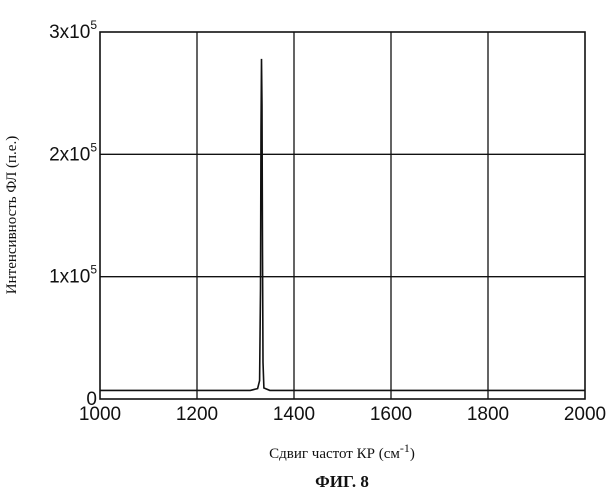  What do you see at coordinates (342, 414) in the screenshot?
I see `x-tick-labels: 1000 1200 1400 1600 1800 2000` at bounding box center [342, 414].